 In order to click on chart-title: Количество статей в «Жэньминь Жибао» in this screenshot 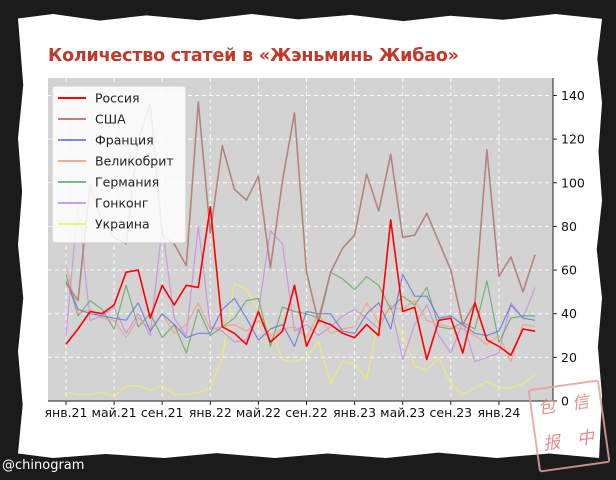, I will do `click(253, 56)`.